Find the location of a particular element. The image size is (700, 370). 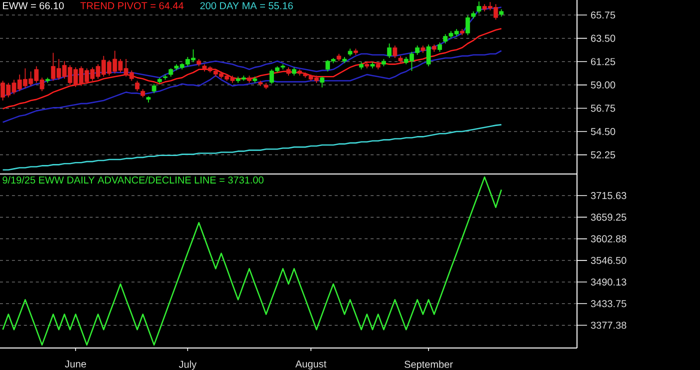

x-tick-label: June is located at coordinates (75, 364).